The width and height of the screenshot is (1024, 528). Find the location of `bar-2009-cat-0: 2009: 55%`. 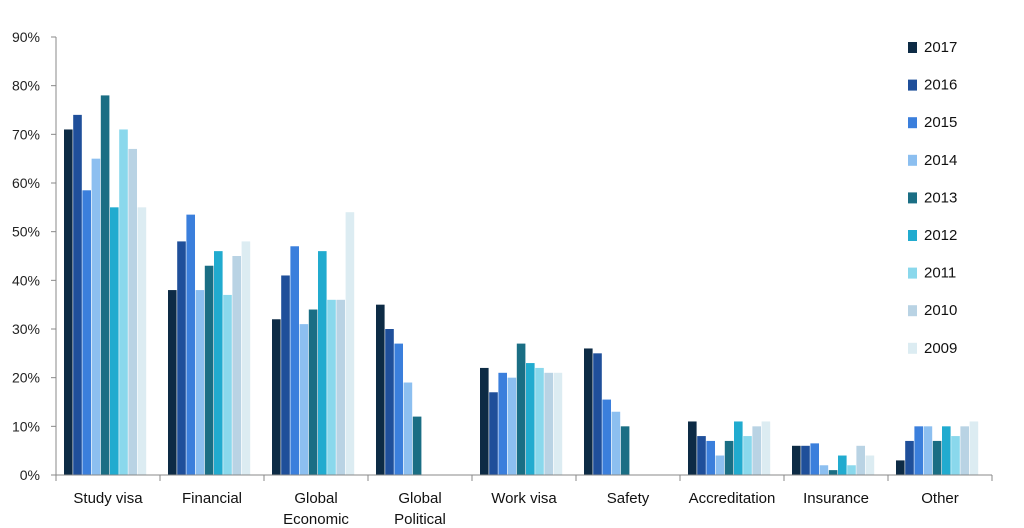

bar-2009-cat-0: 2009: 55% is located at coordinates (142, 341).